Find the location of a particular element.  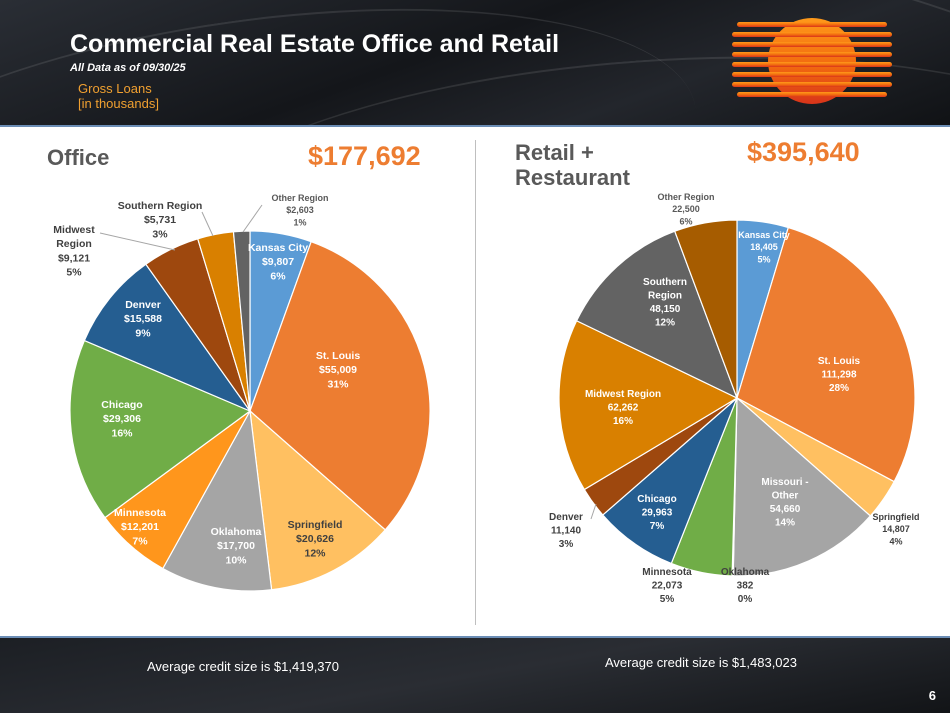

subtitle-line-2: [in thousands] is located at coordinates (118, 103).